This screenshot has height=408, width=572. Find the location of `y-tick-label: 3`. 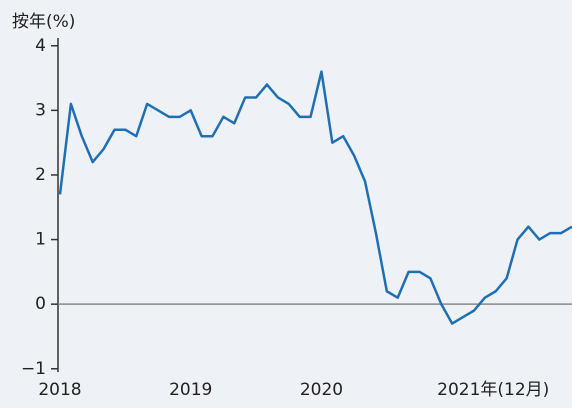

y-tick-label: 3 is located at coordinates (40, 110).